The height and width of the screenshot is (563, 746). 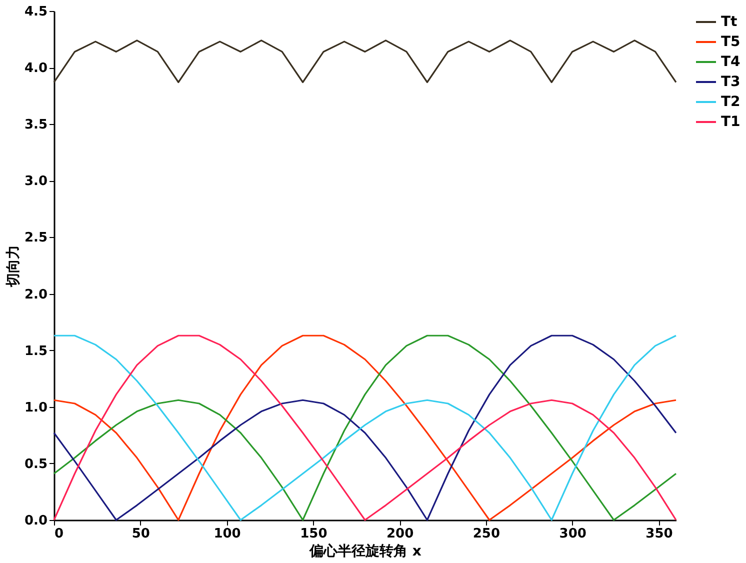 What do you see at coordinates (36, 125) in the screenshot?
I see `y-tick-label: 3.5` at bounding box center [36, 125].